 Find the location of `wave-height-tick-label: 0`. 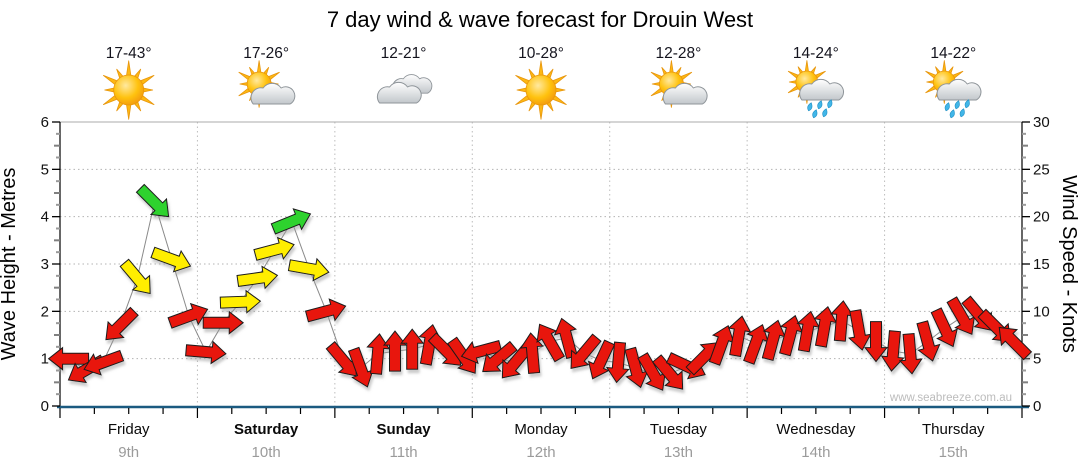

wave-height-tick-label: 0 is located at coordinates (45, 406).